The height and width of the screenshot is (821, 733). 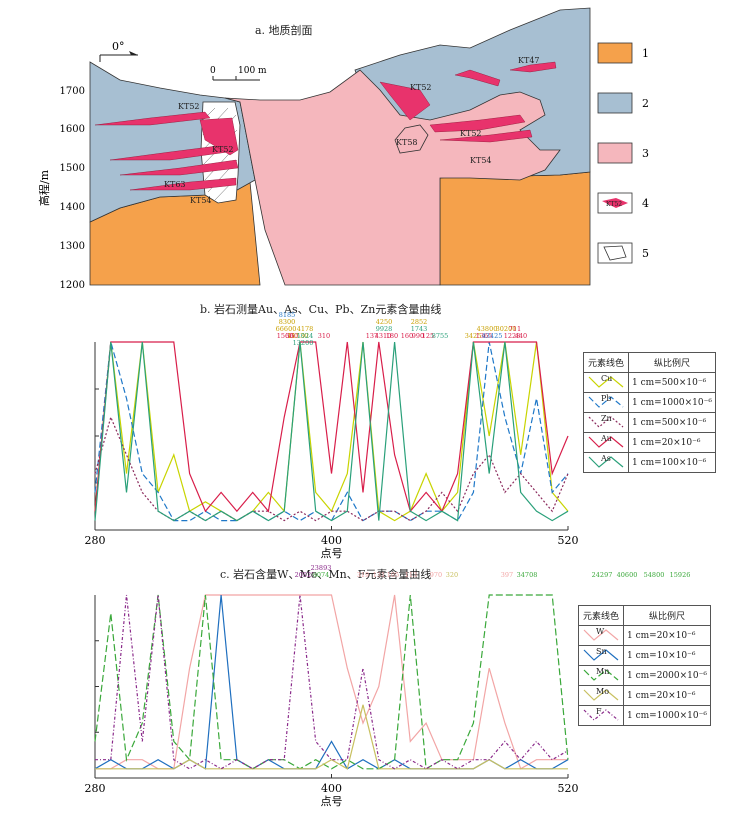 I want to click on peak-label: 30200, so click(x=506, y=329).